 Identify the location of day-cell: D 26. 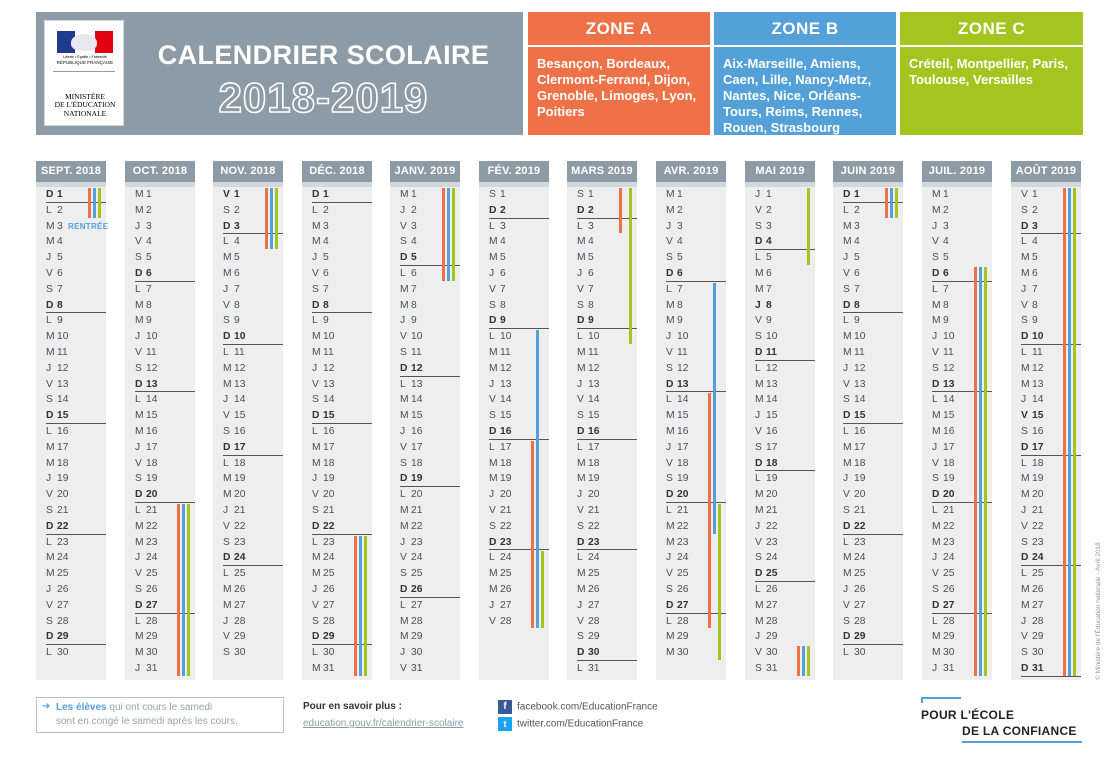
(425, 590).